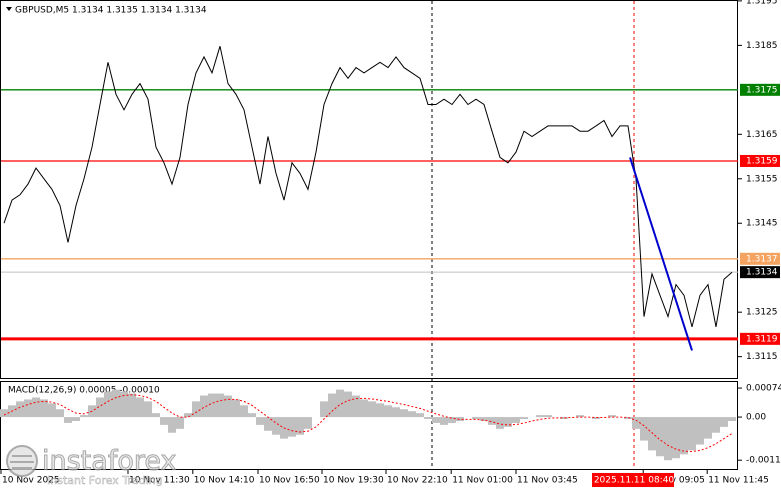  Describe the element at coordinates (31, 481) in the screenshot. I see `x-tick-label: 10 Nov 2025` at that location.